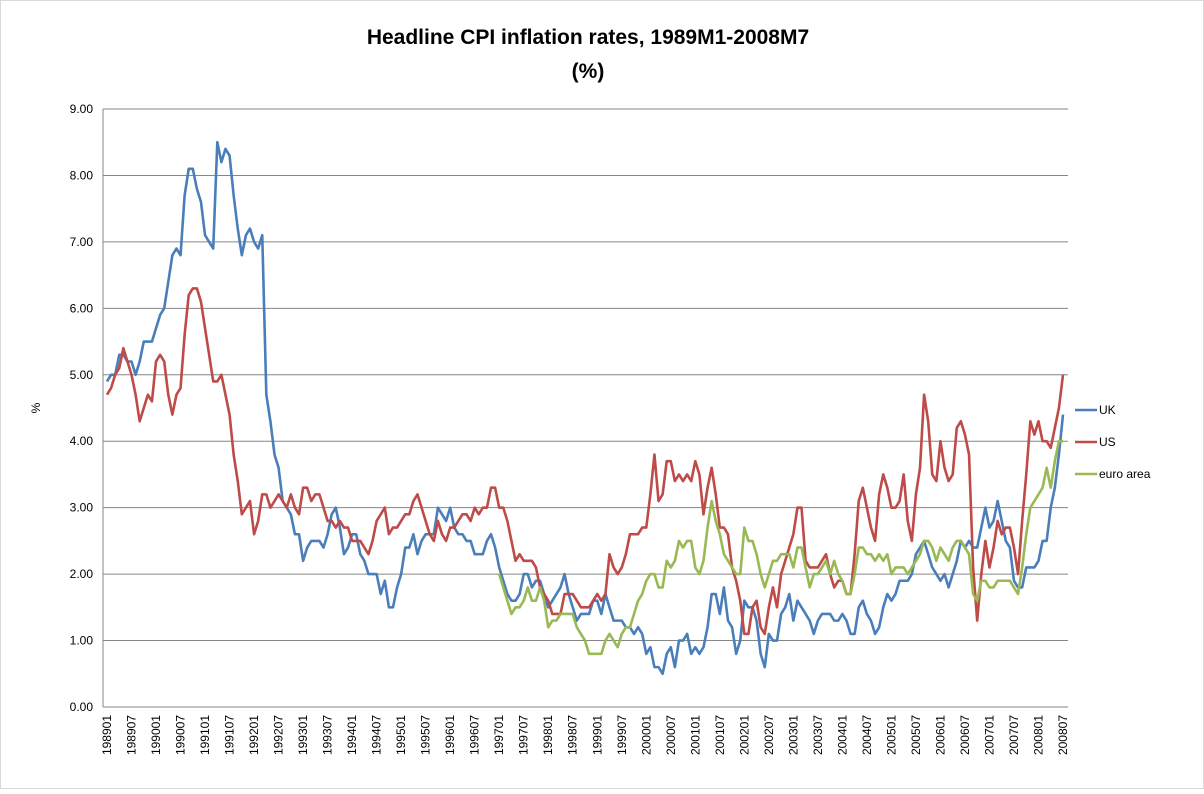  Describe the element at coordinates (254, 735) in the screenshot. I see `x-tick-label: 199201` at that location.